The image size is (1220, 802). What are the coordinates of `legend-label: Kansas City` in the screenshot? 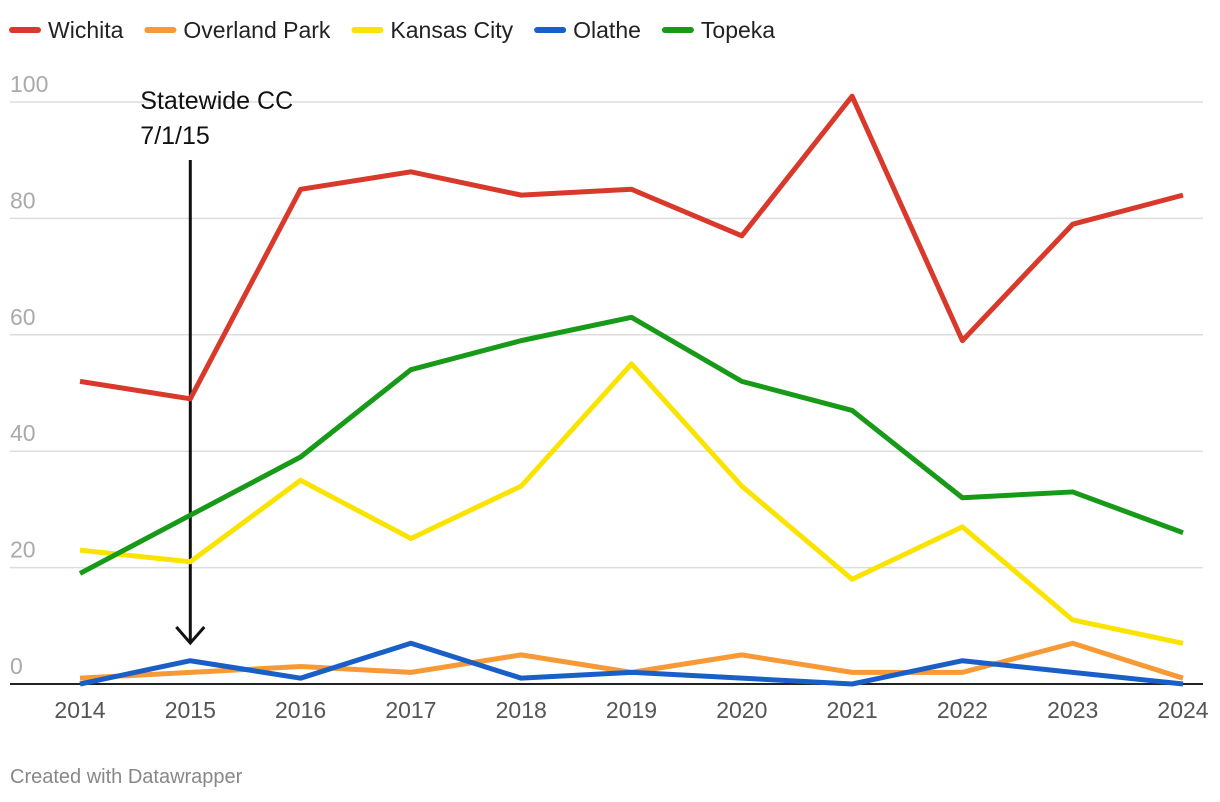 It's located at (451, 30).